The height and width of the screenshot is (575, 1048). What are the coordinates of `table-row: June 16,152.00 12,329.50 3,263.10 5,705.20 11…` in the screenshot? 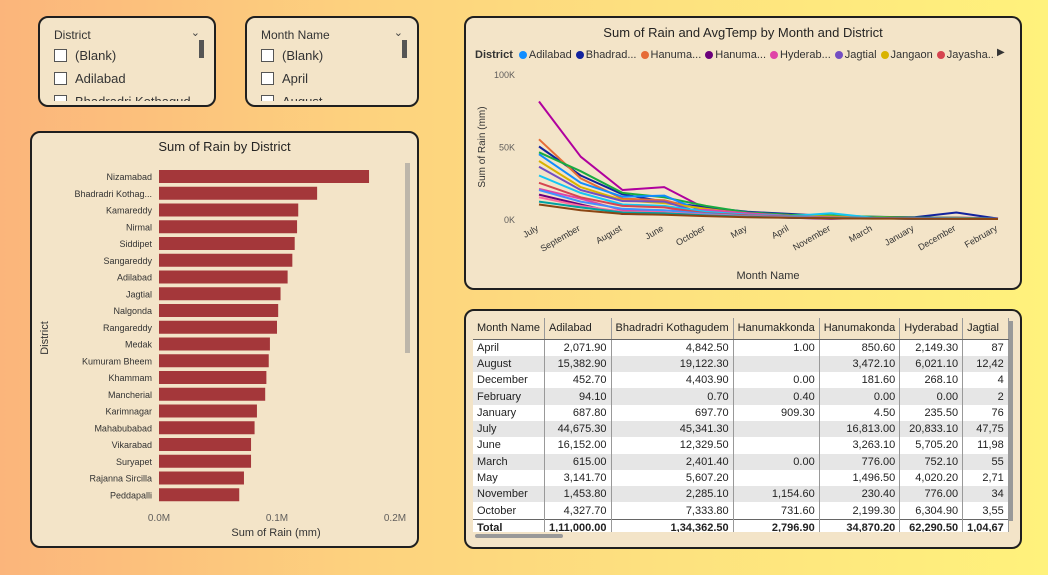 It's located at (741, 445).